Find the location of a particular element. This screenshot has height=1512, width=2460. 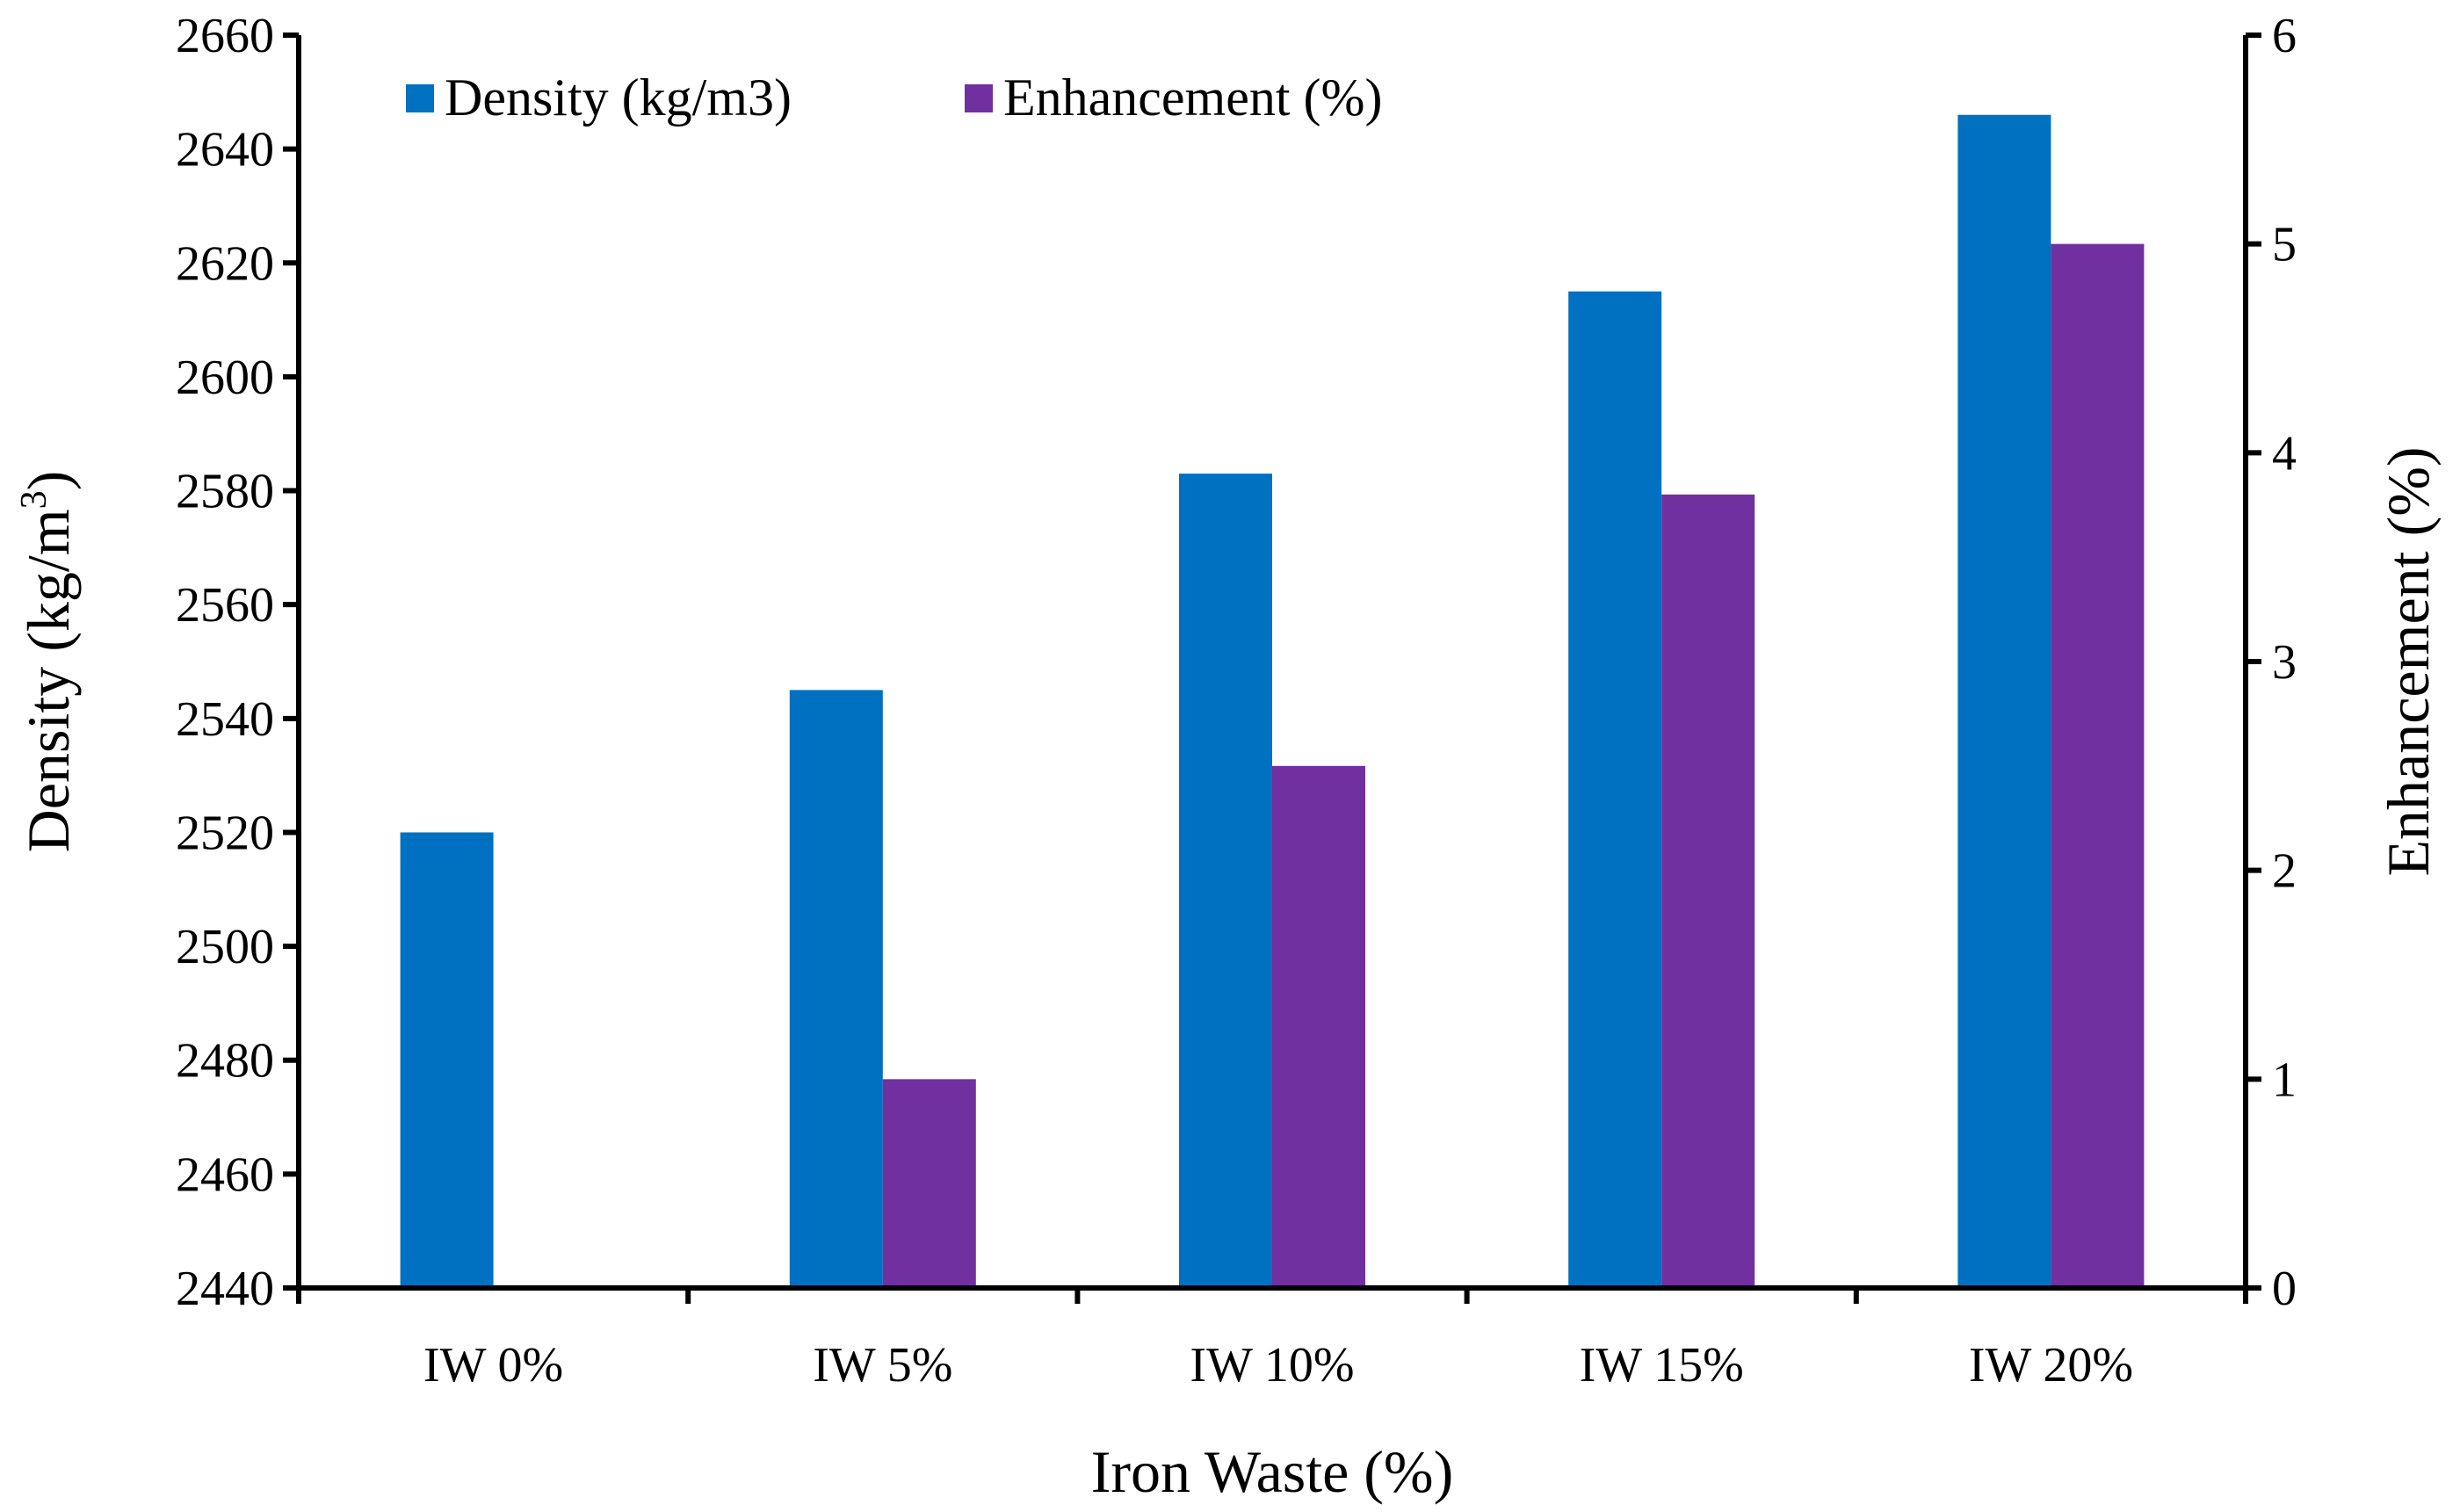

left-tick-label: 2560 is located at coordinates (225, 605).